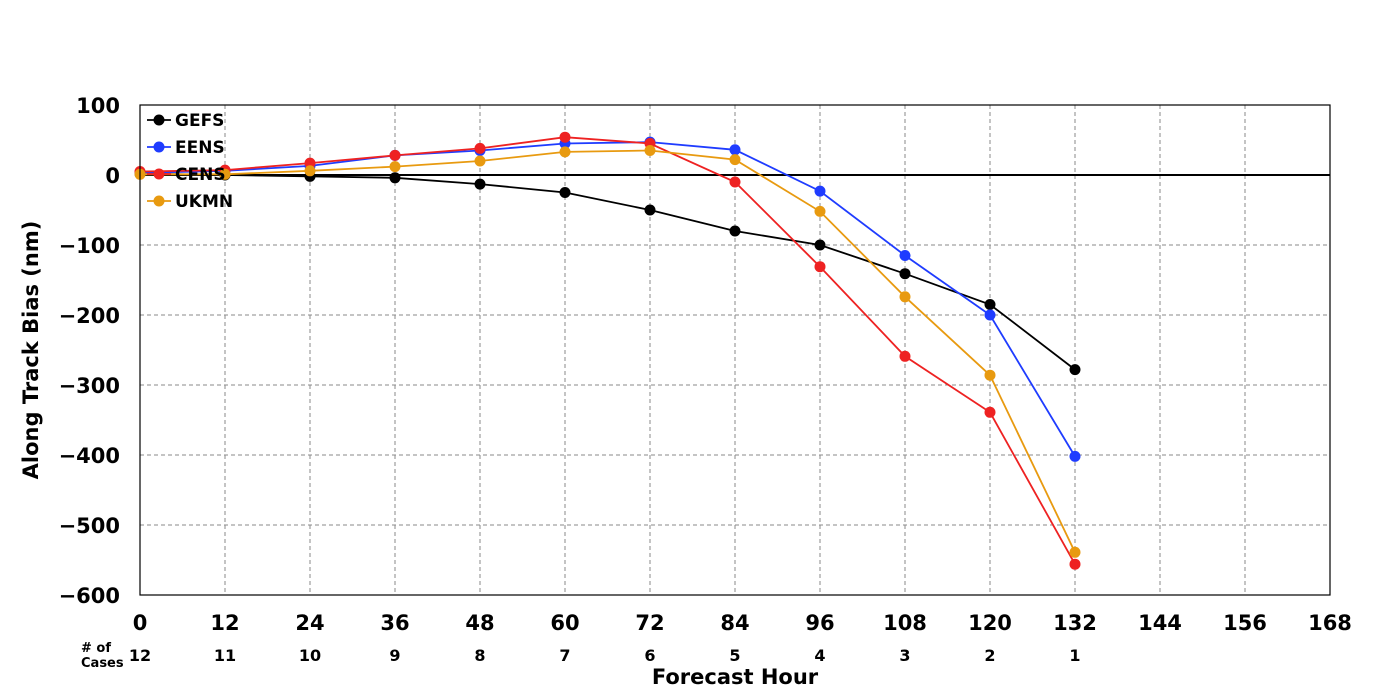 Image resolution: width=1400 pixels, height=700 pixels. Describe the element at coordinates (190, 161) in the screenshot. I see `legend: GEFS EENS CENS UKMN` at that location.